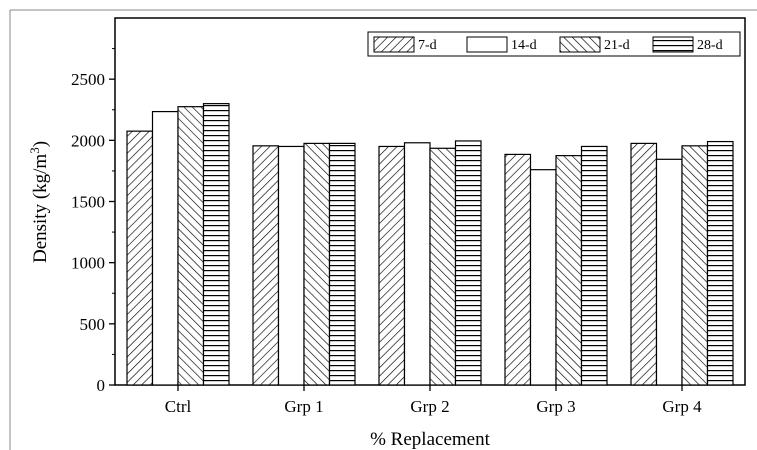 The image size is (757, 450). What do you see at coordinates (88, 140) in the screenshot?
I see `y-tick-label: 2000` at bounding box center [88, 140].